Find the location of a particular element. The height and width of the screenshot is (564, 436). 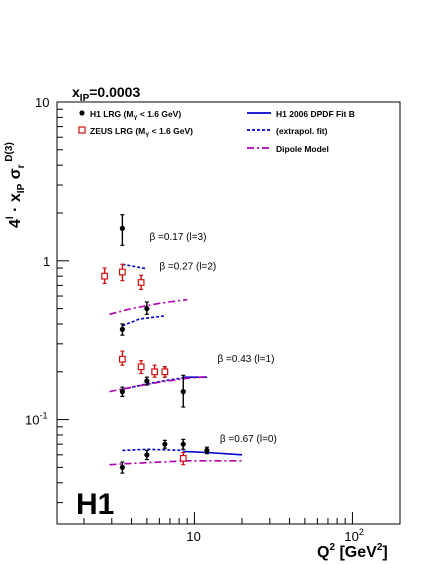

curve-solid is located at coordinates (213, 453).